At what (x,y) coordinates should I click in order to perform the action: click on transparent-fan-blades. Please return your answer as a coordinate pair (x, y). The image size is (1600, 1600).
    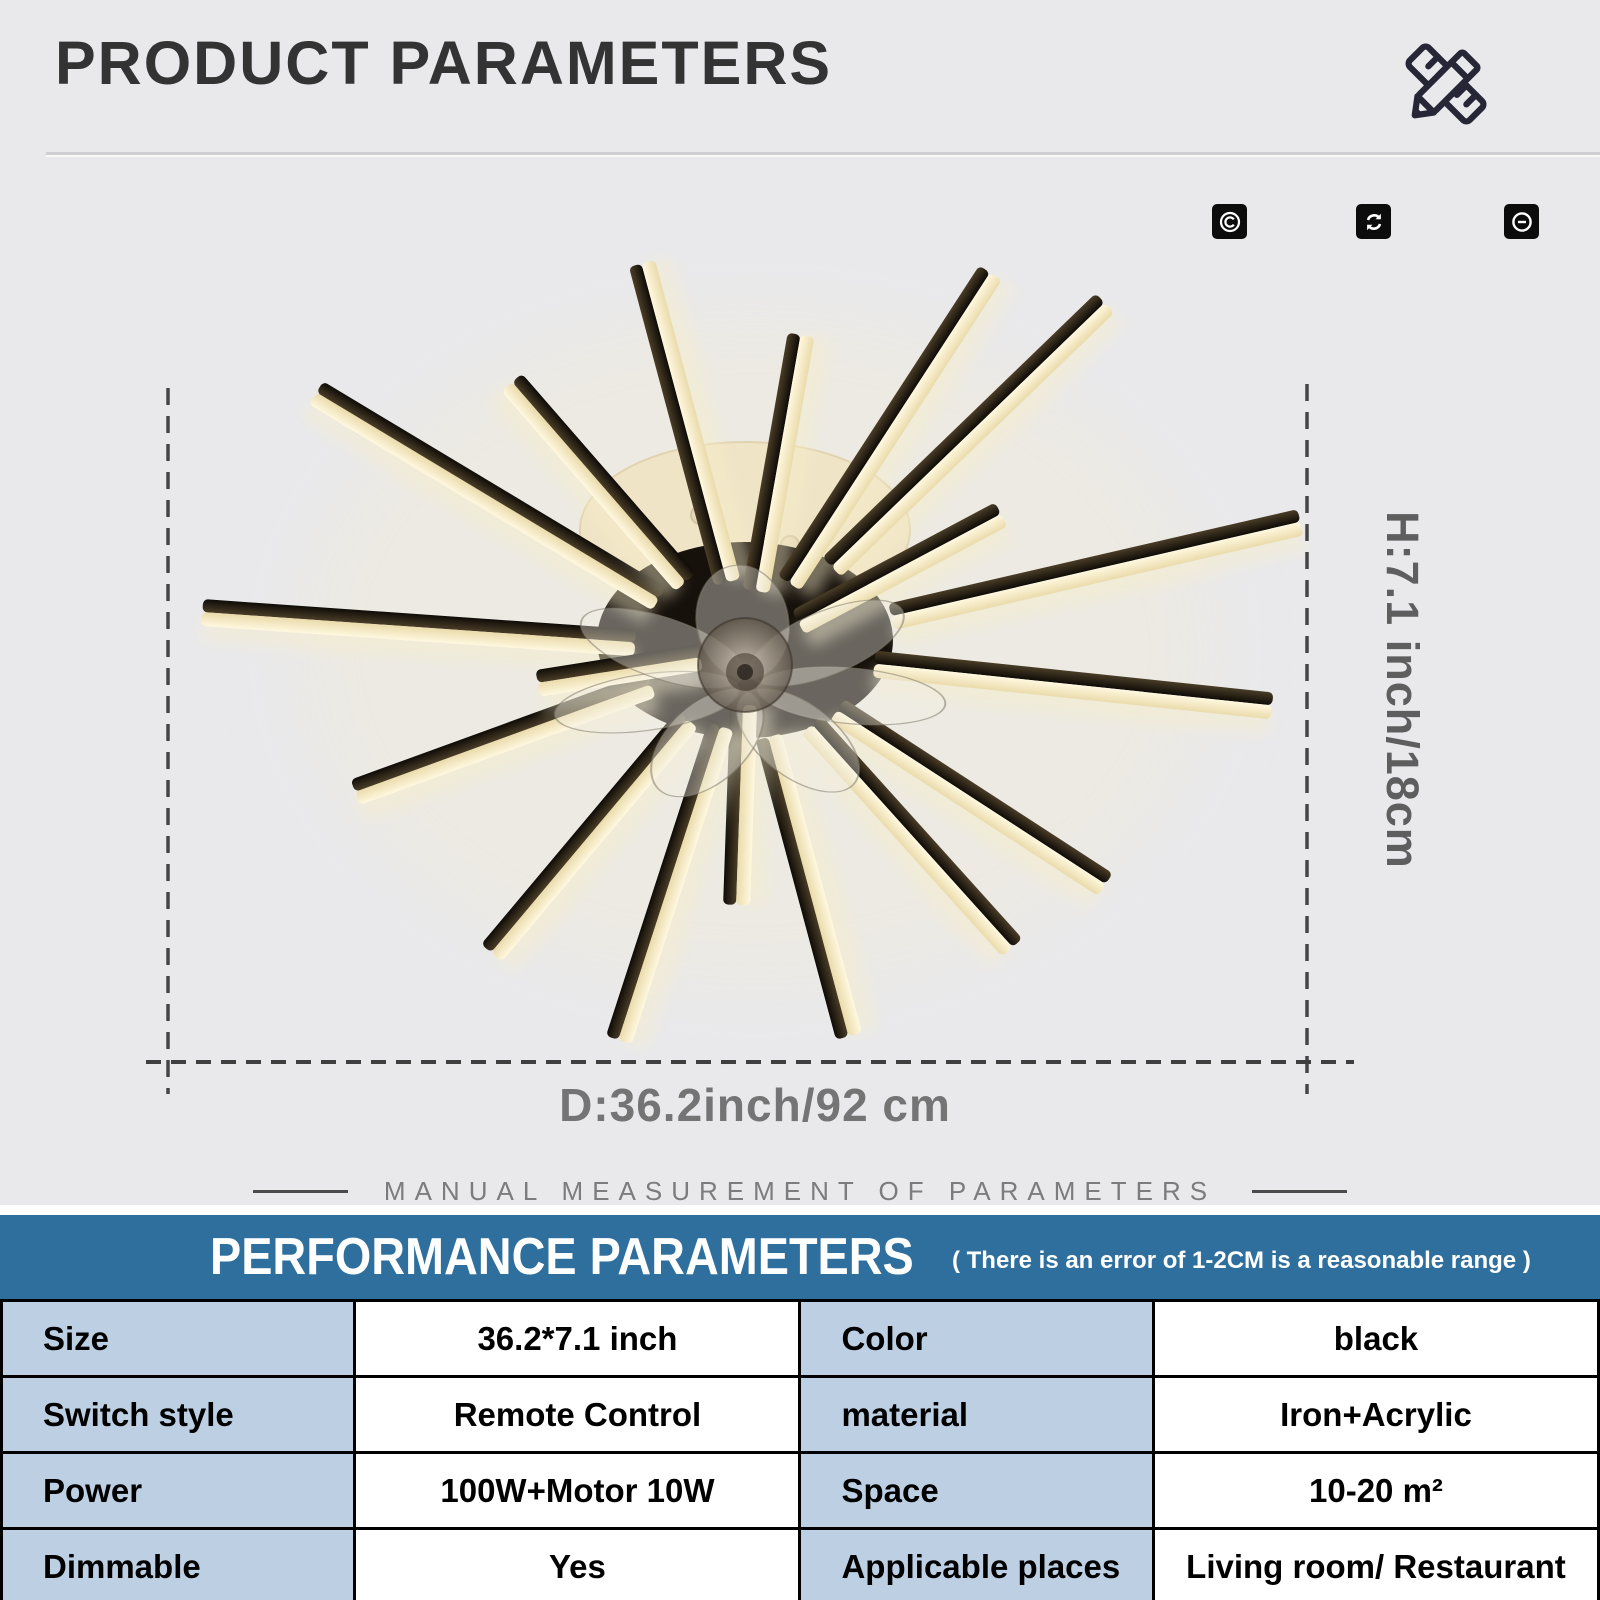
    Looking at the image, I should click on (750, 681).